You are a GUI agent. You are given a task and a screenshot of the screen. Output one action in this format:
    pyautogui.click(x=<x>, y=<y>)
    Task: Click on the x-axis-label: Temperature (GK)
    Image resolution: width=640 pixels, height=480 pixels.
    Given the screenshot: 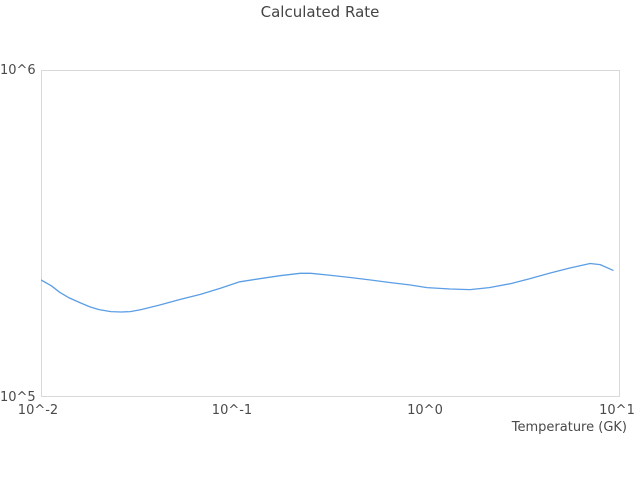 What is the action you would take?
    pyautogui.click(x=569, y=427)
    